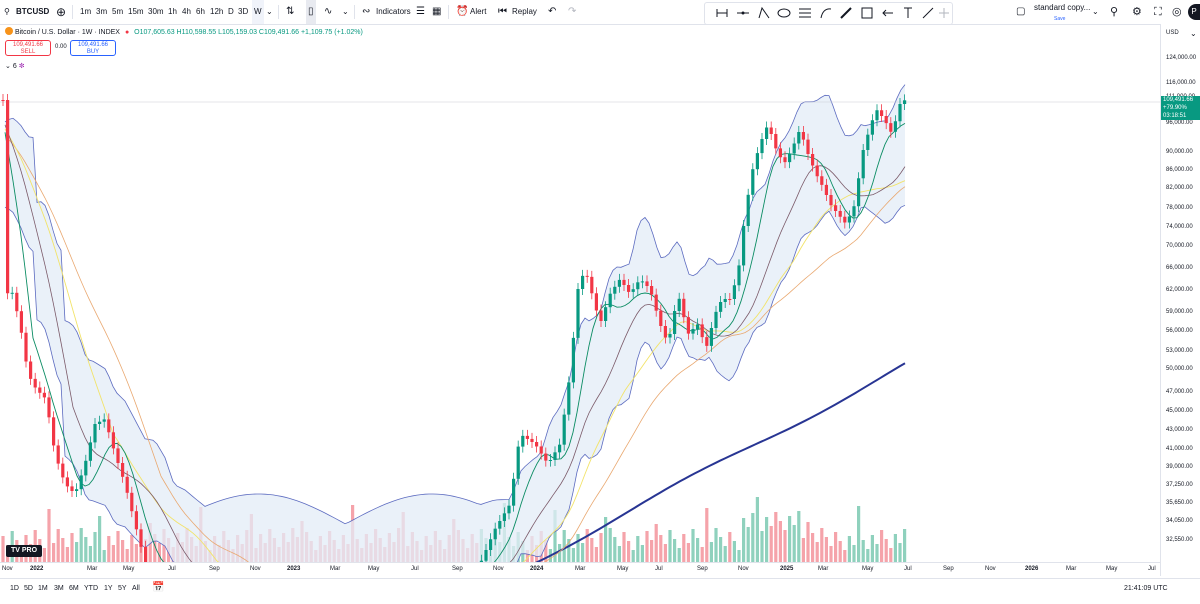 This screenshot has width=1200, height=604. I want to click on range-button-1m: 1M, so click(43, 588).